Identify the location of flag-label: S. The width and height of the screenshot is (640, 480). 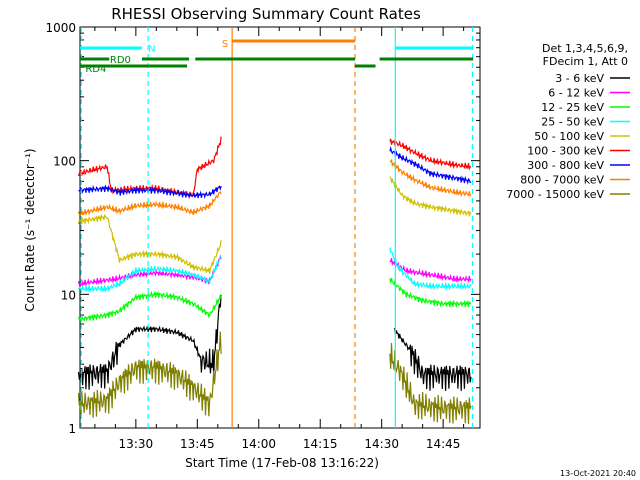
(225, 44).